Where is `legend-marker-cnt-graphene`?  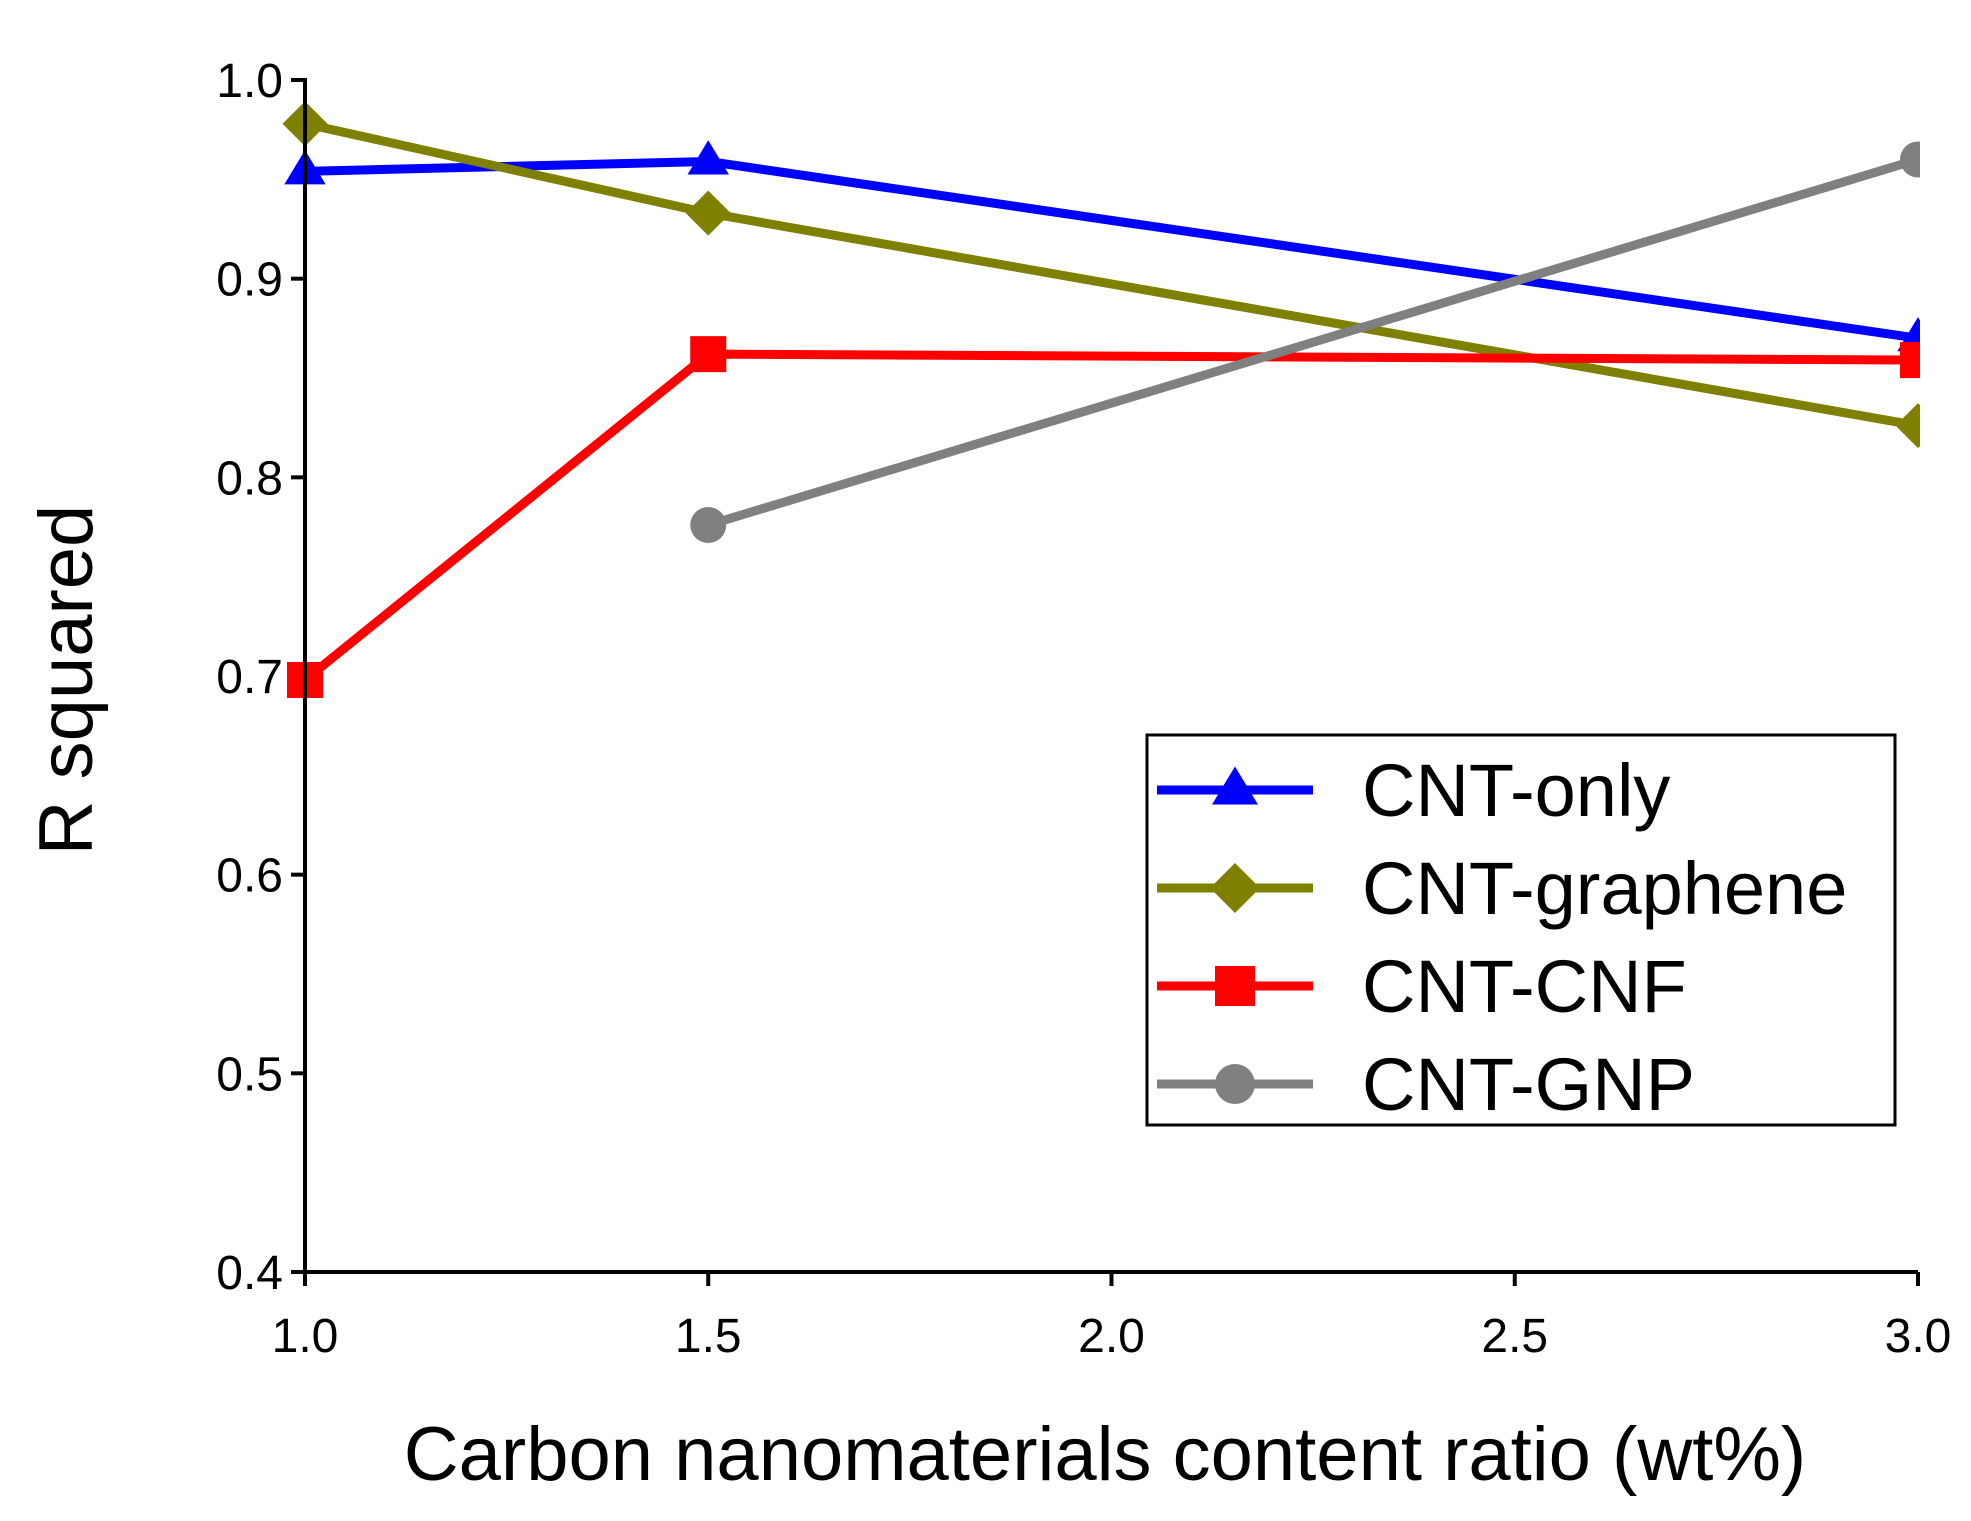 legend-marker-cnt-graphene is located at coordinates (1235, 888).